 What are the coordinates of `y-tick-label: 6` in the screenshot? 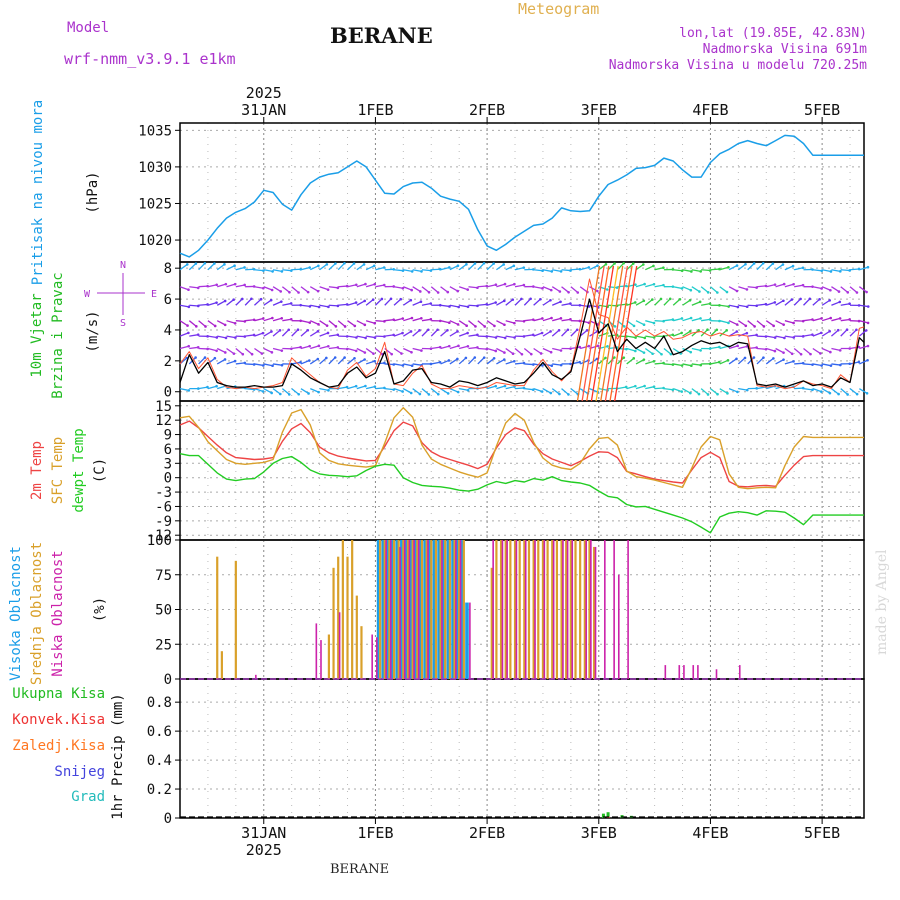 It's located at (168, 300).